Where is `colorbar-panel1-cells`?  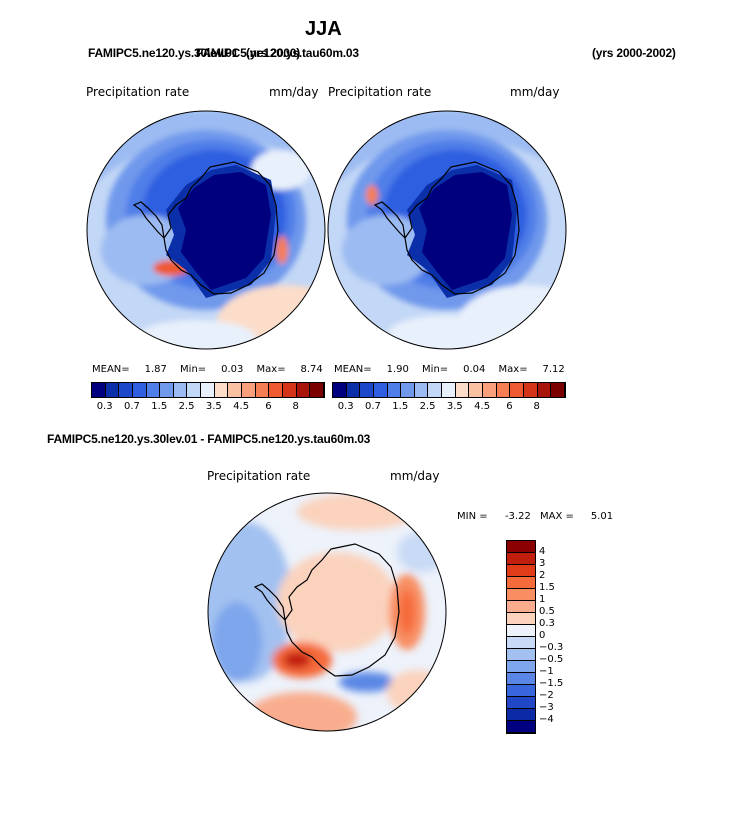 colorbar-panel1-cells is located at coordinates (208, 390).